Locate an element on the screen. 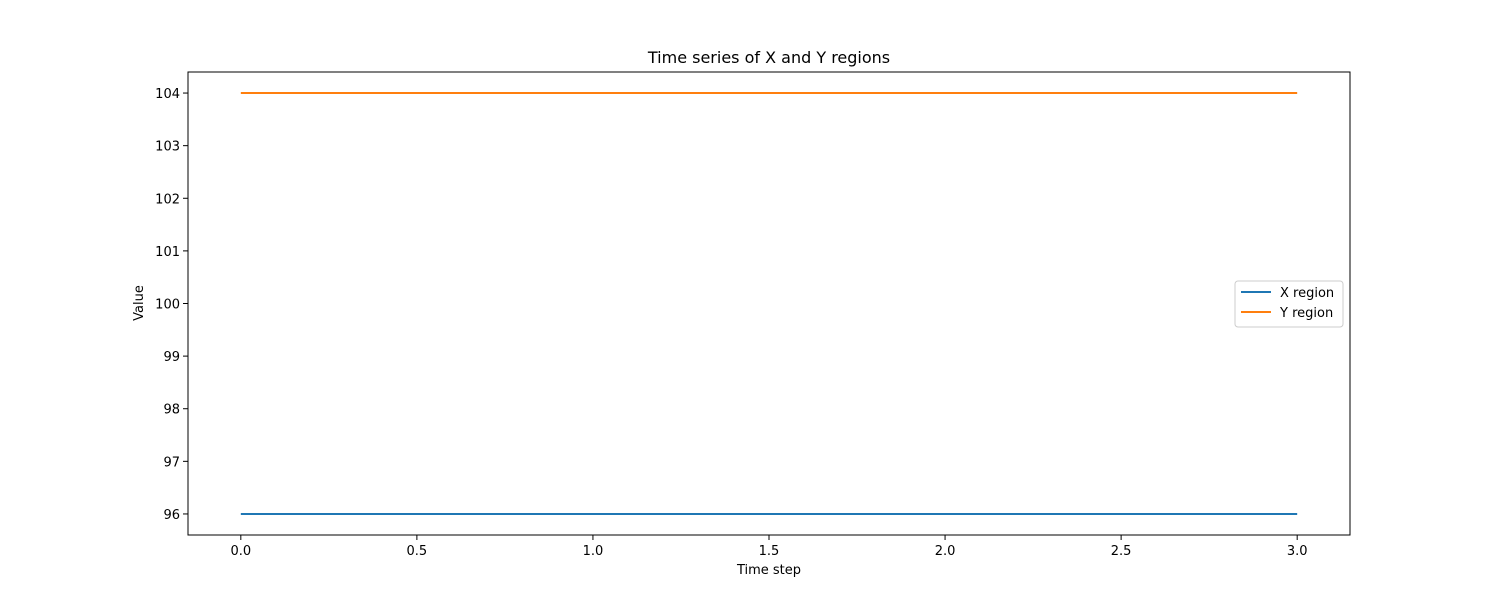 Image resolution: width=1500 pixels, height=600 pixels. legend-label-y-region: Y region is located at coordinates (1306, 313).